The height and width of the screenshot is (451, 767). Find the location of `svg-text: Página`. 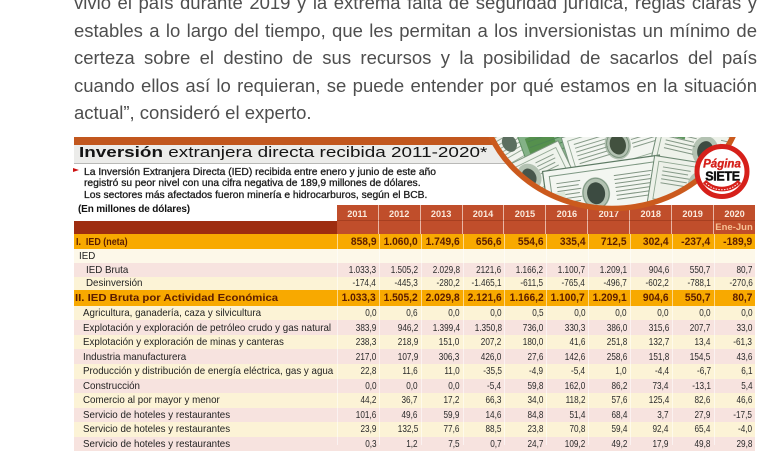

svg-text: Página is located at coordinates (722, 165).